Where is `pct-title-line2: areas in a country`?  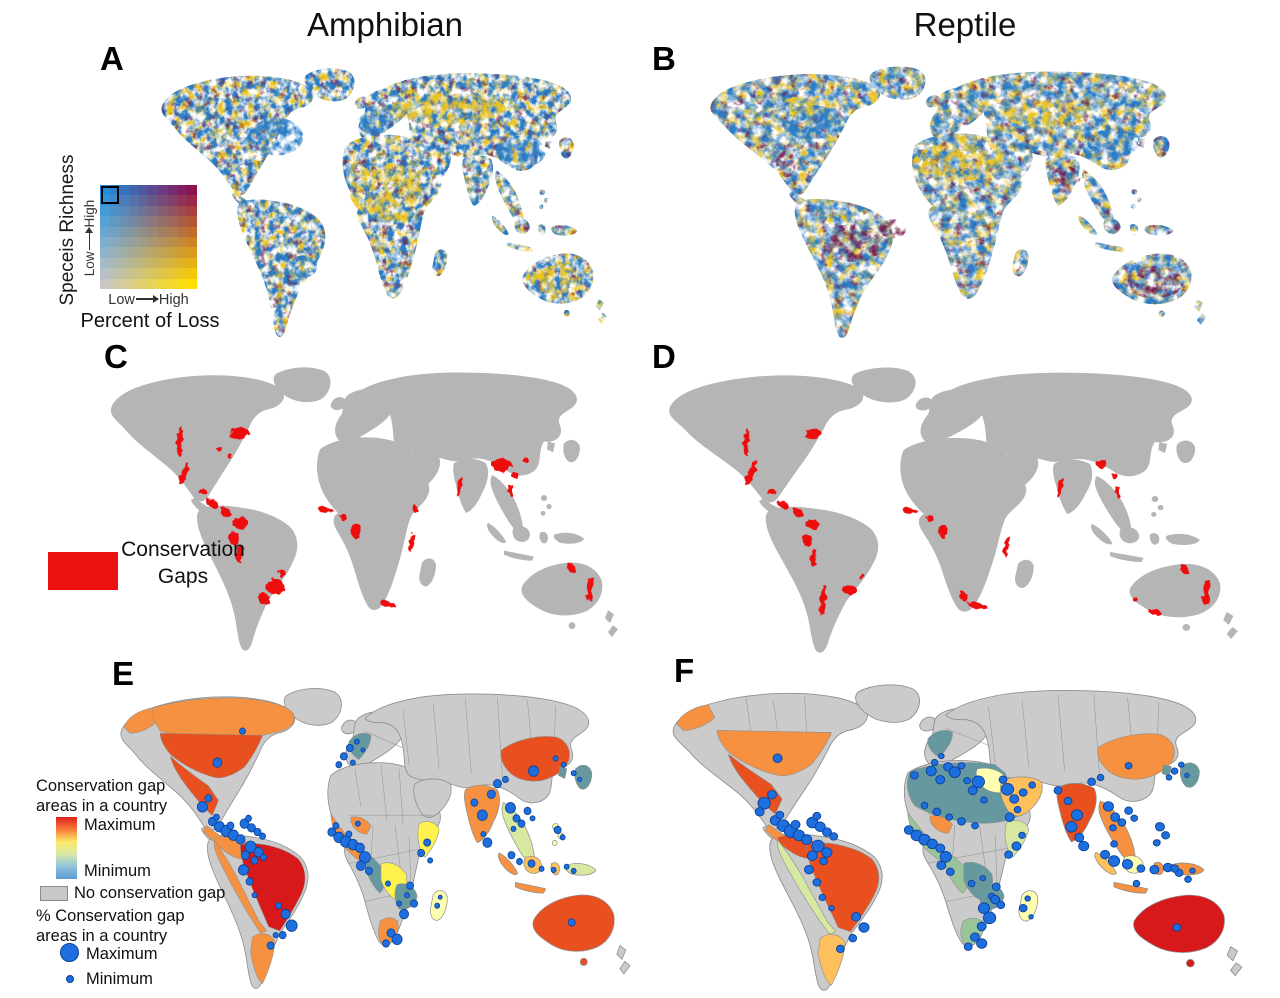 pct-title-line2: areas in a country is located at coordinates (102, 936).